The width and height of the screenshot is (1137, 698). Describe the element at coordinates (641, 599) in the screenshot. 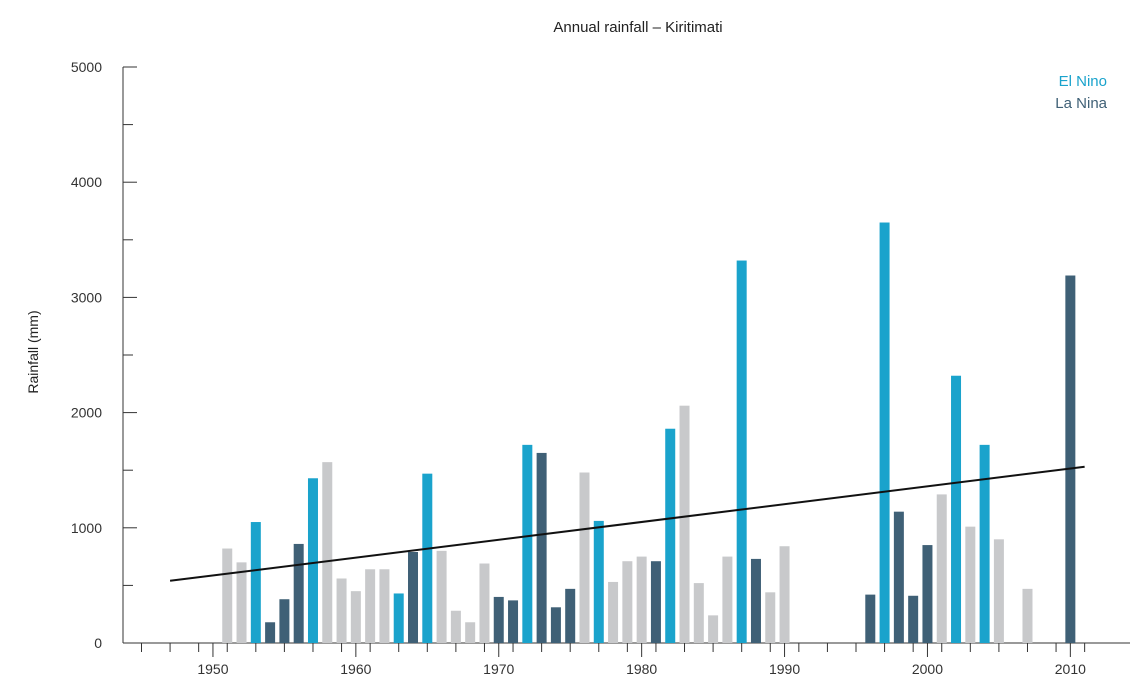

I see `bar-1980` at that location.